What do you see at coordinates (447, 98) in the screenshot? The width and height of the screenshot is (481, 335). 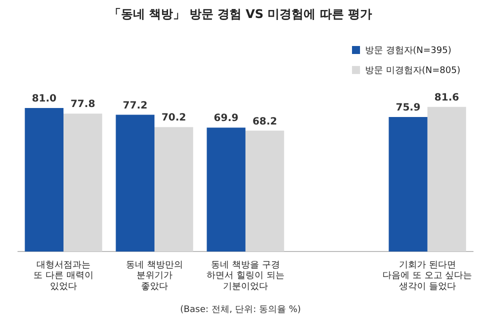 I see `data-label: 81.6` at bounding box center [447, 98].